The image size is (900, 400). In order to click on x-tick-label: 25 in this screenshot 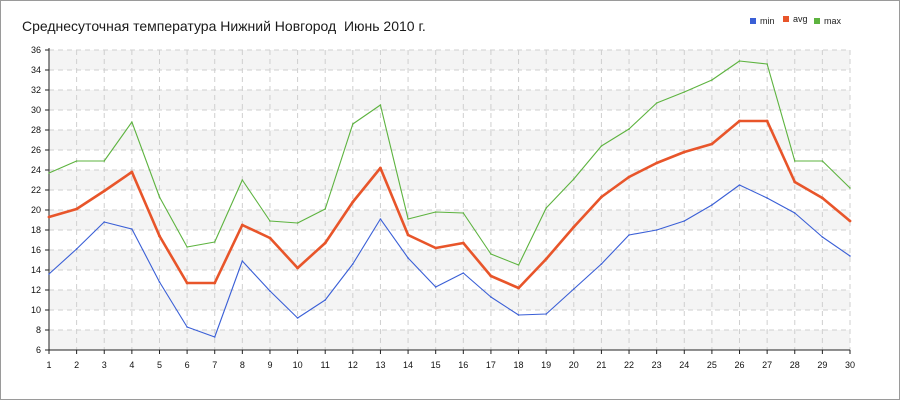, I will do `click(712, 365)`.